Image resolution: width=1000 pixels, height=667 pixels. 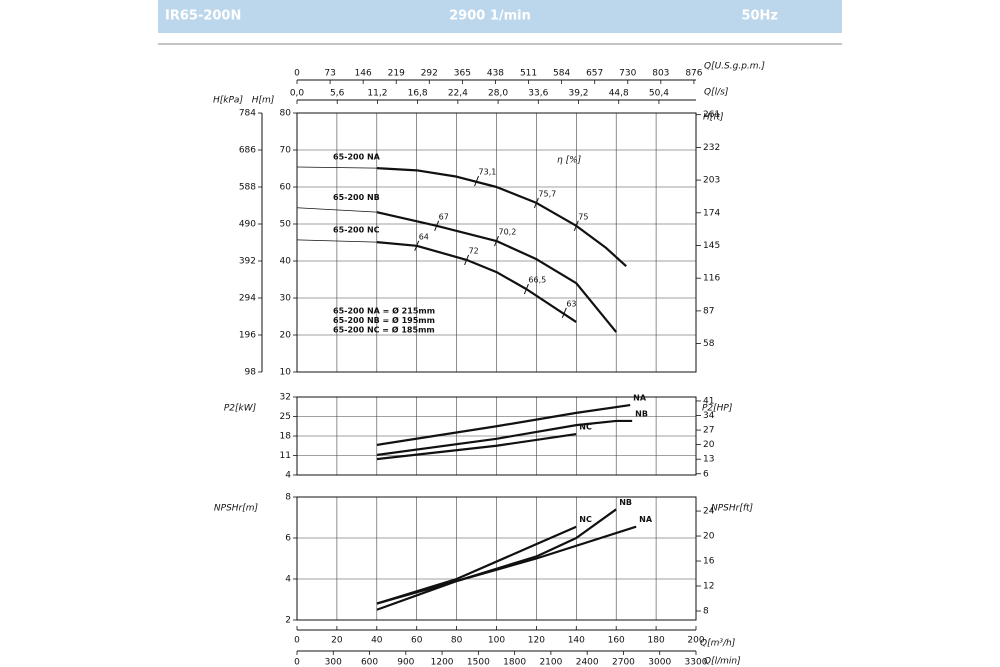 I want to click on kpa-tick-label: 588, so click(x=247, y=188).